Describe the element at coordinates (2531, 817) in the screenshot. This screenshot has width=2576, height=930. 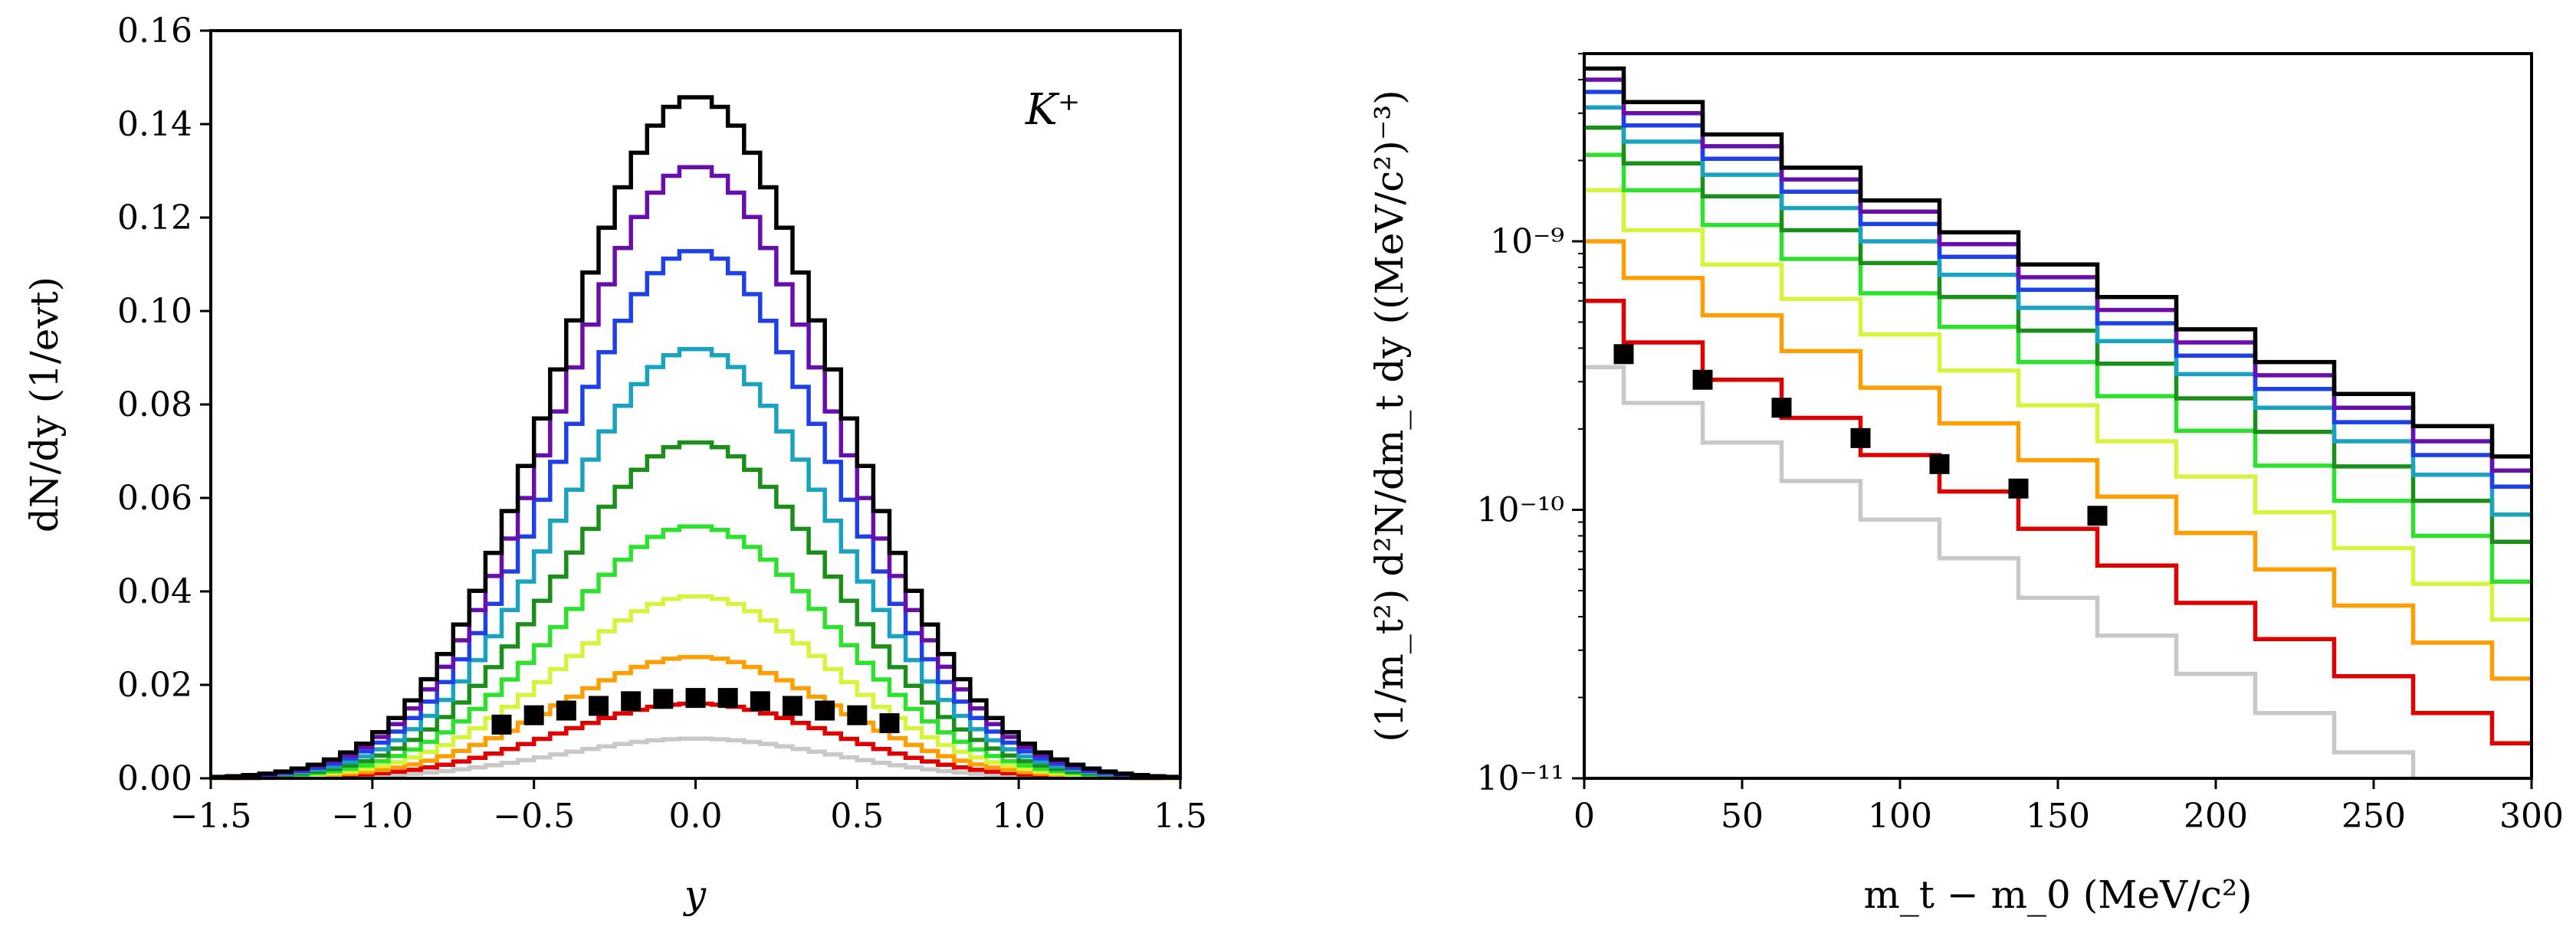
I see `right-x-tick-label: 300` at that location.